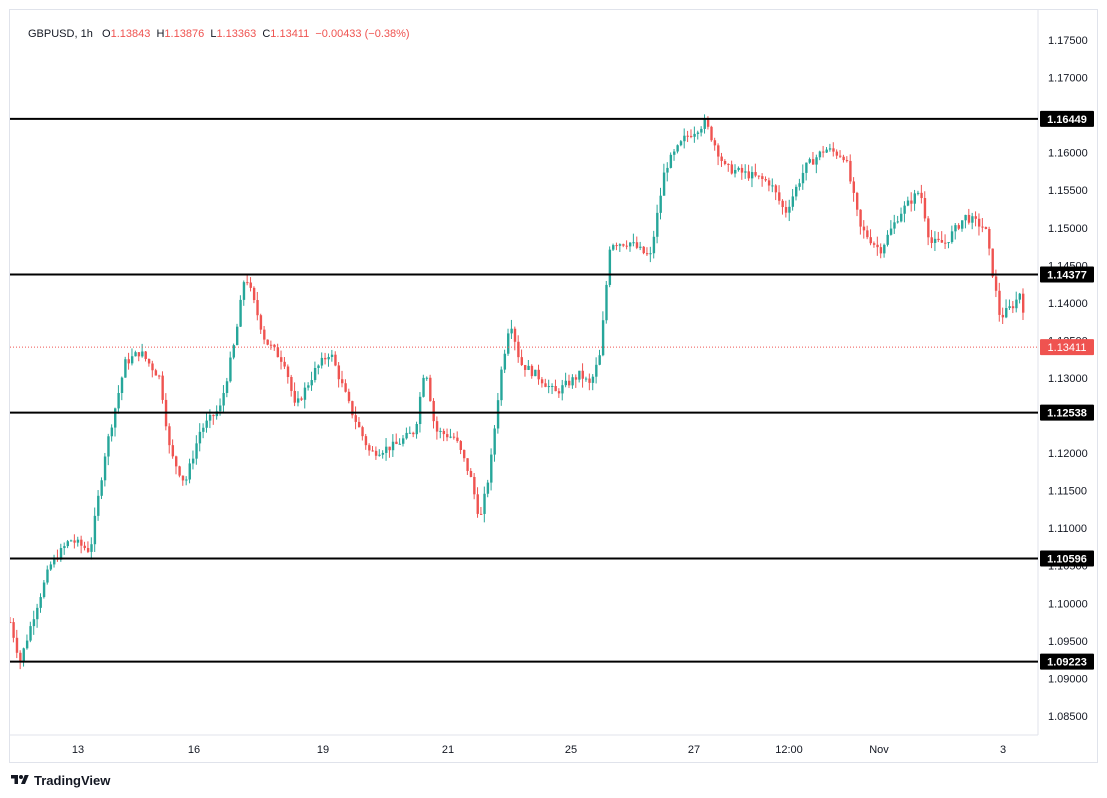 The width and height of the screenshot is (1107, 798). What do you see at coordinates (130, 34) in the screenshot?
I see `legend-open-value: 1.13843` at bounding box center [130, 34].